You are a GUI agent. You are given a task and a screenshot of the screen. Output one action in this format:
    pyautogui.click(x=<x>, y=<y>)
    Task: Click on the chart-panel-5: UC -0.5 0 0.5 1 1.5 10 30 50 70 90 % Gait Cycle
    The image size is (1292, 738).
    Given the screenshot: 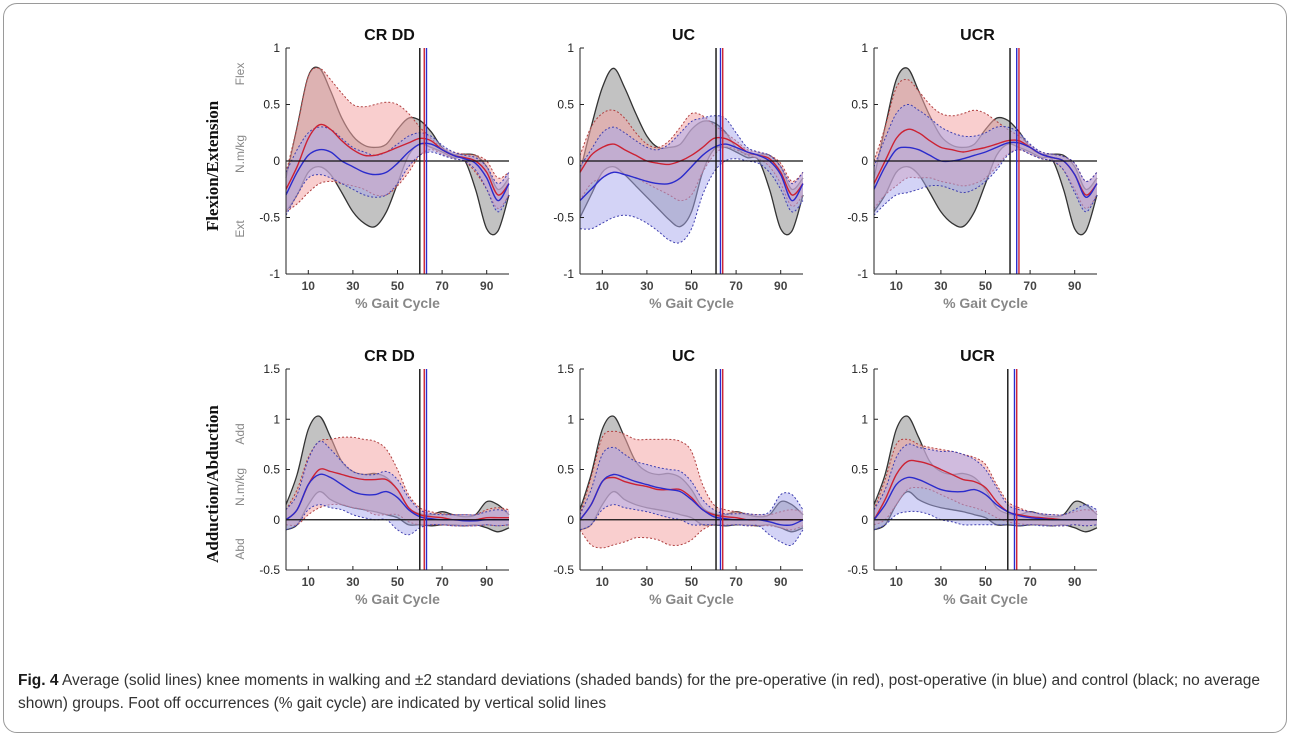 What is the action you would take?
    pyautogui.click(x=678, y=477)
    